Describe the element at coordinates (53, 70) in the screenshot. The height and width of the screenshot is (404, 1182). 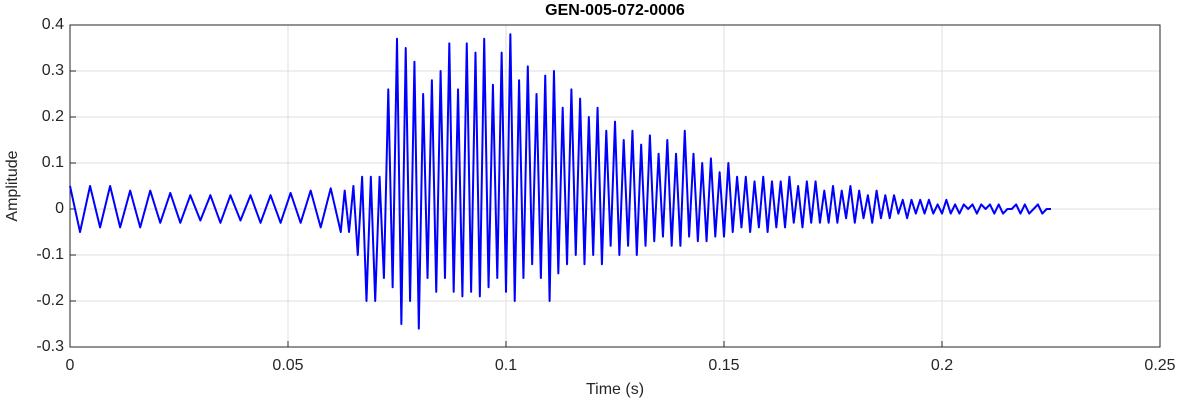
I see `y-tick-label: 0.3` at that location.